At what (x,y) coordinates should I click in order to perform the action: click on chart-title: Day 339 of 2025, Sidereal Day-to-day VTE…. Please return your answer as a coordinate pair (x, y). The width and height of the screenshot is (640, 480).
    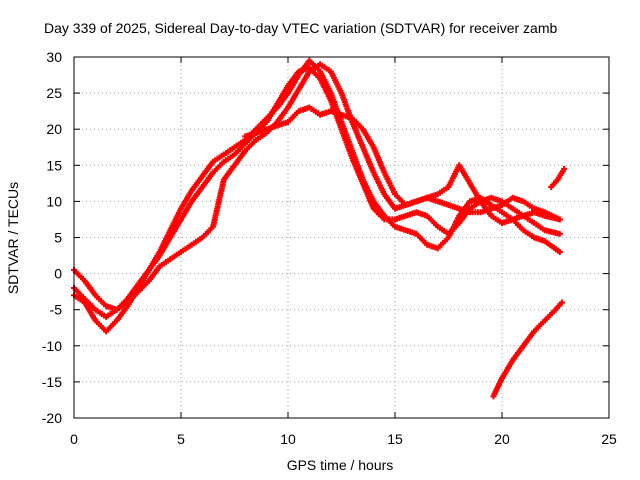
    Looking at the image, I should click on (300, 28).